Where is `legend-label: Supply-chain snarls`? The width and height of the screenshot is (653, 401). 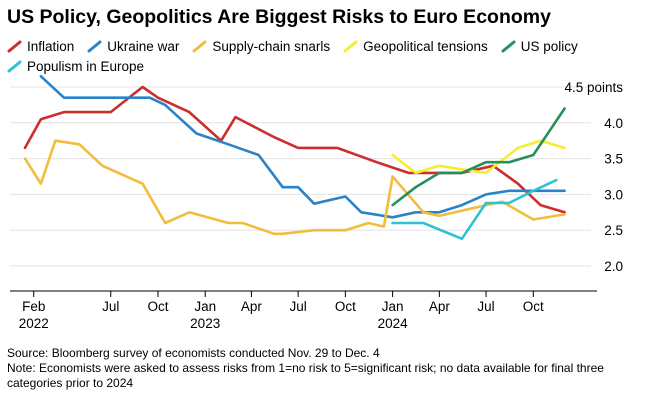 legend-label: Supply-chain snarls is located at coordinates (271, 46).